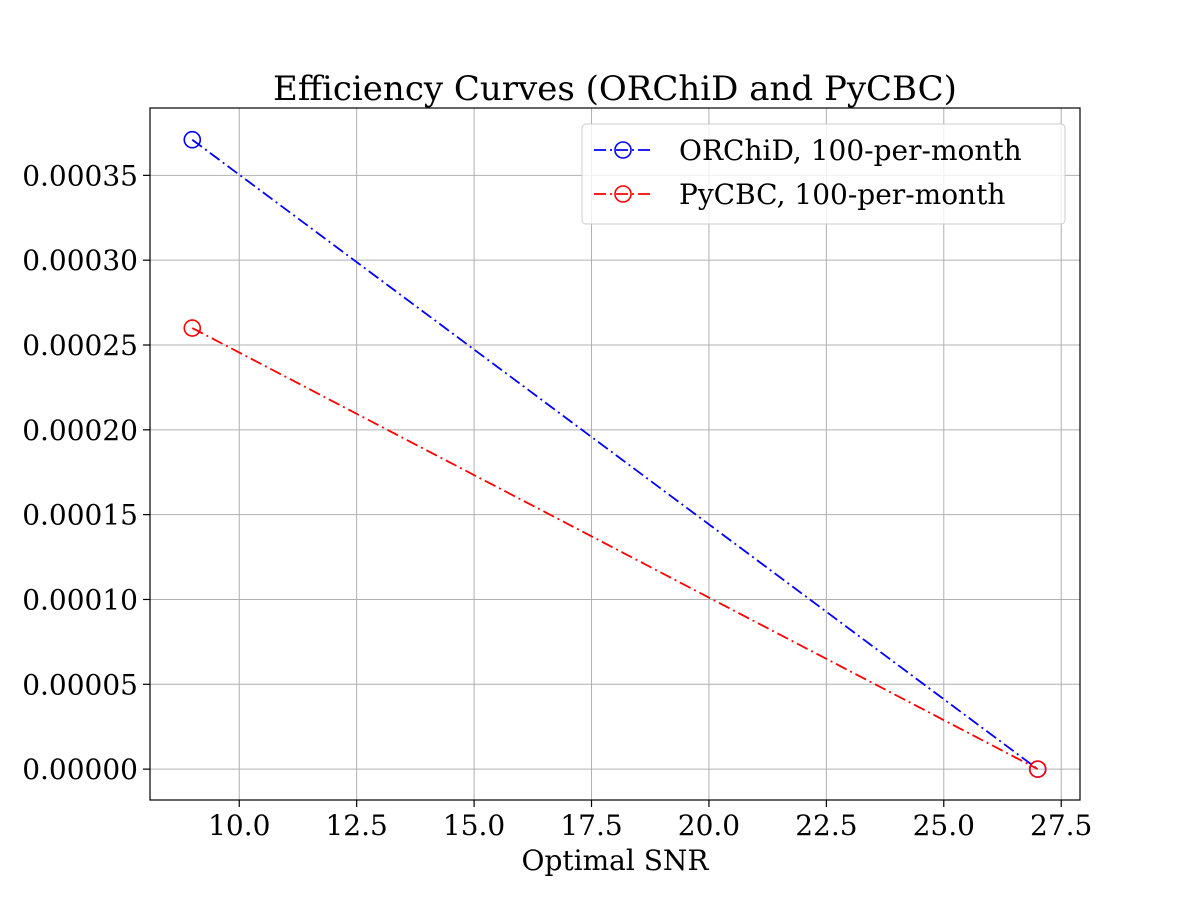 Image resolution: width=1200 pixels, height=904 pixels. I want to click on legend-box, so click(823, 174).